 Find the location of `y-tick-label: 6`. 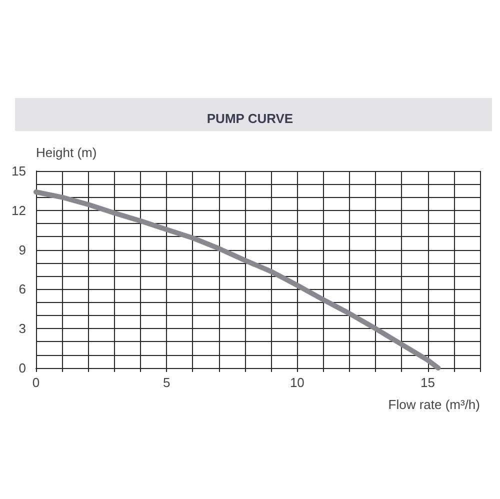

y-tick-label: 6 is located at coordinates (22, 289).